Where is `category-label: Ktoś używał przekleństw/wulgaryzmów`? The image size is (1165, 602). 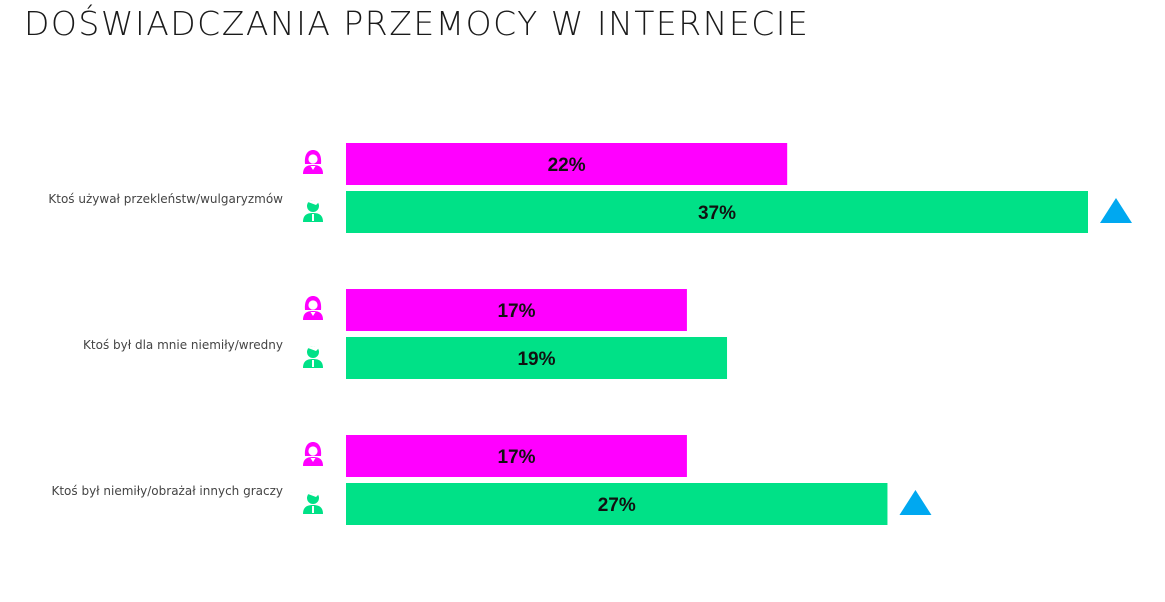
category-label: Ktoś używał przekleństw/wulgaryzmów is located at coordinates (165, 199).